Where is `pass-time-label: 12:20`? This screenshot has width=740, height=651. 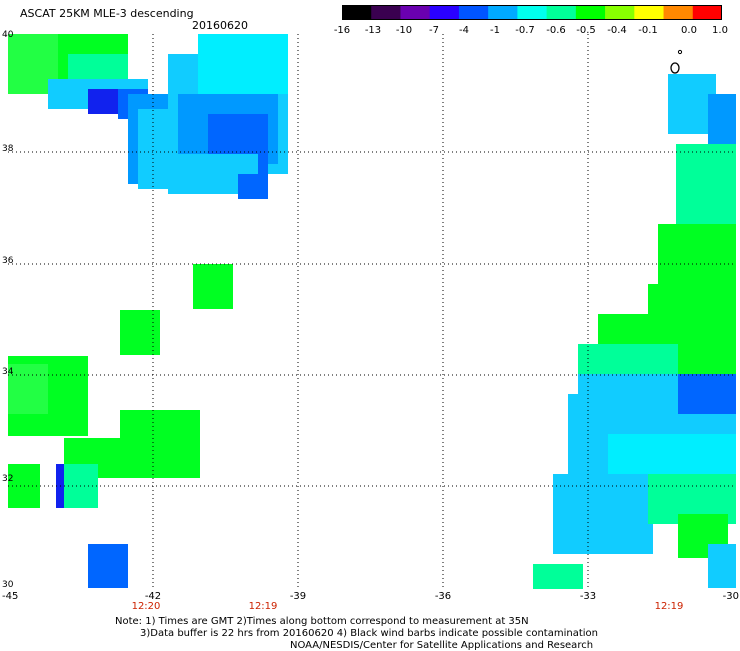 pass-time-label: 12:20 is located at coordinates (146, 606).